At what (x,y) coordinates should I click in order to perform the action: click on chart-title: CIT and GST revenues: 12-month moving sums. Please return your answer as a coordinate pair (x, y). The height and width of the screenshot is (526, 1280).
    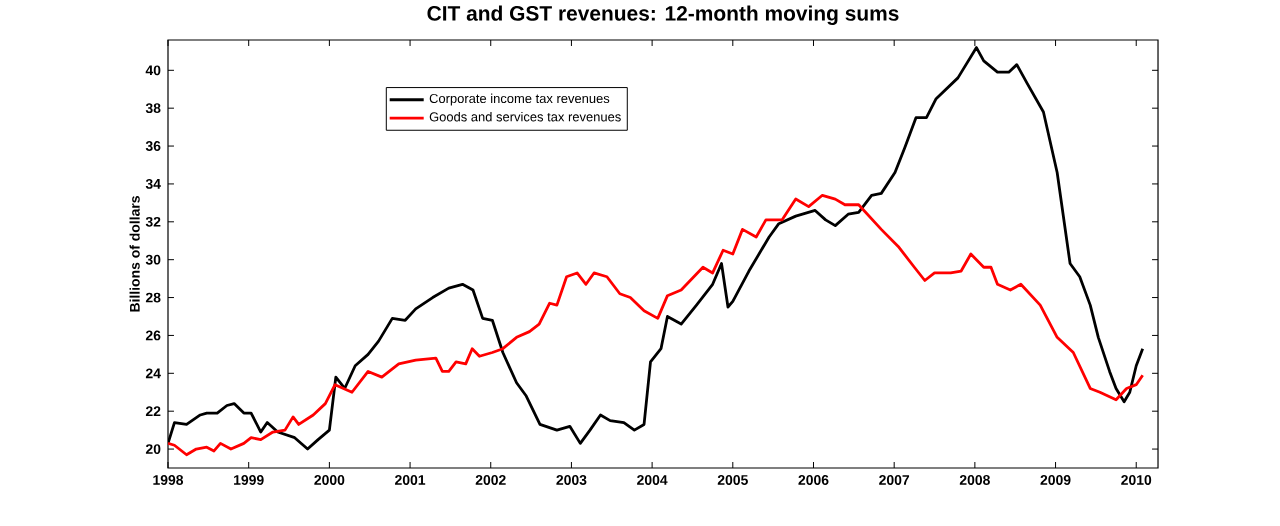
    Looking at the image, I should click on (663, 15).